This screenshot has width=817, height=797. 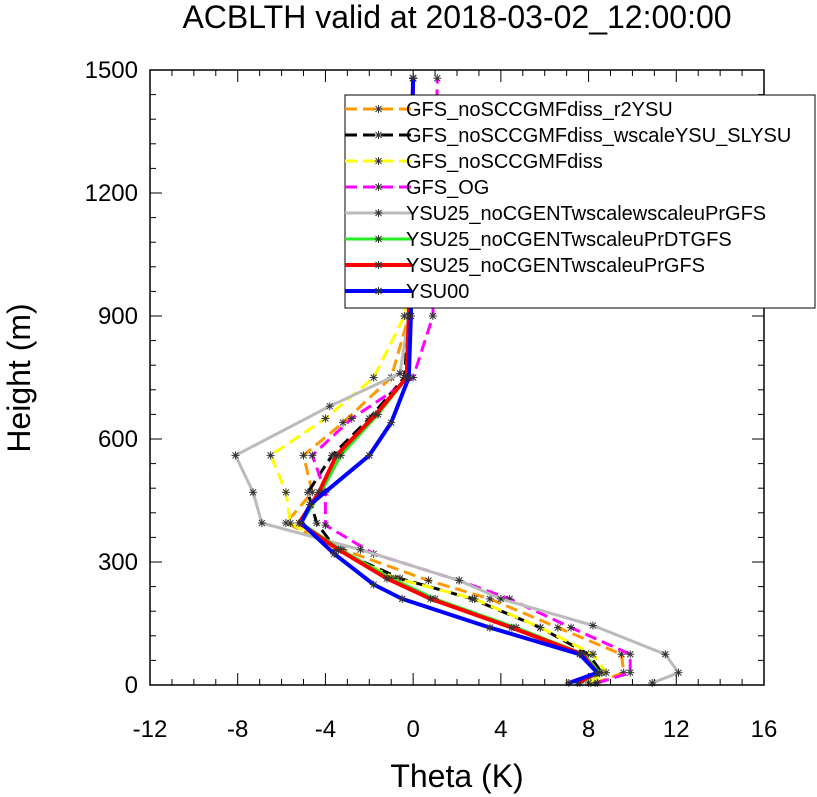 What do you see at coordinates (150, 729) in the screenshot?
I see `x-tick-label: -12` at bounding box center [150, 729].